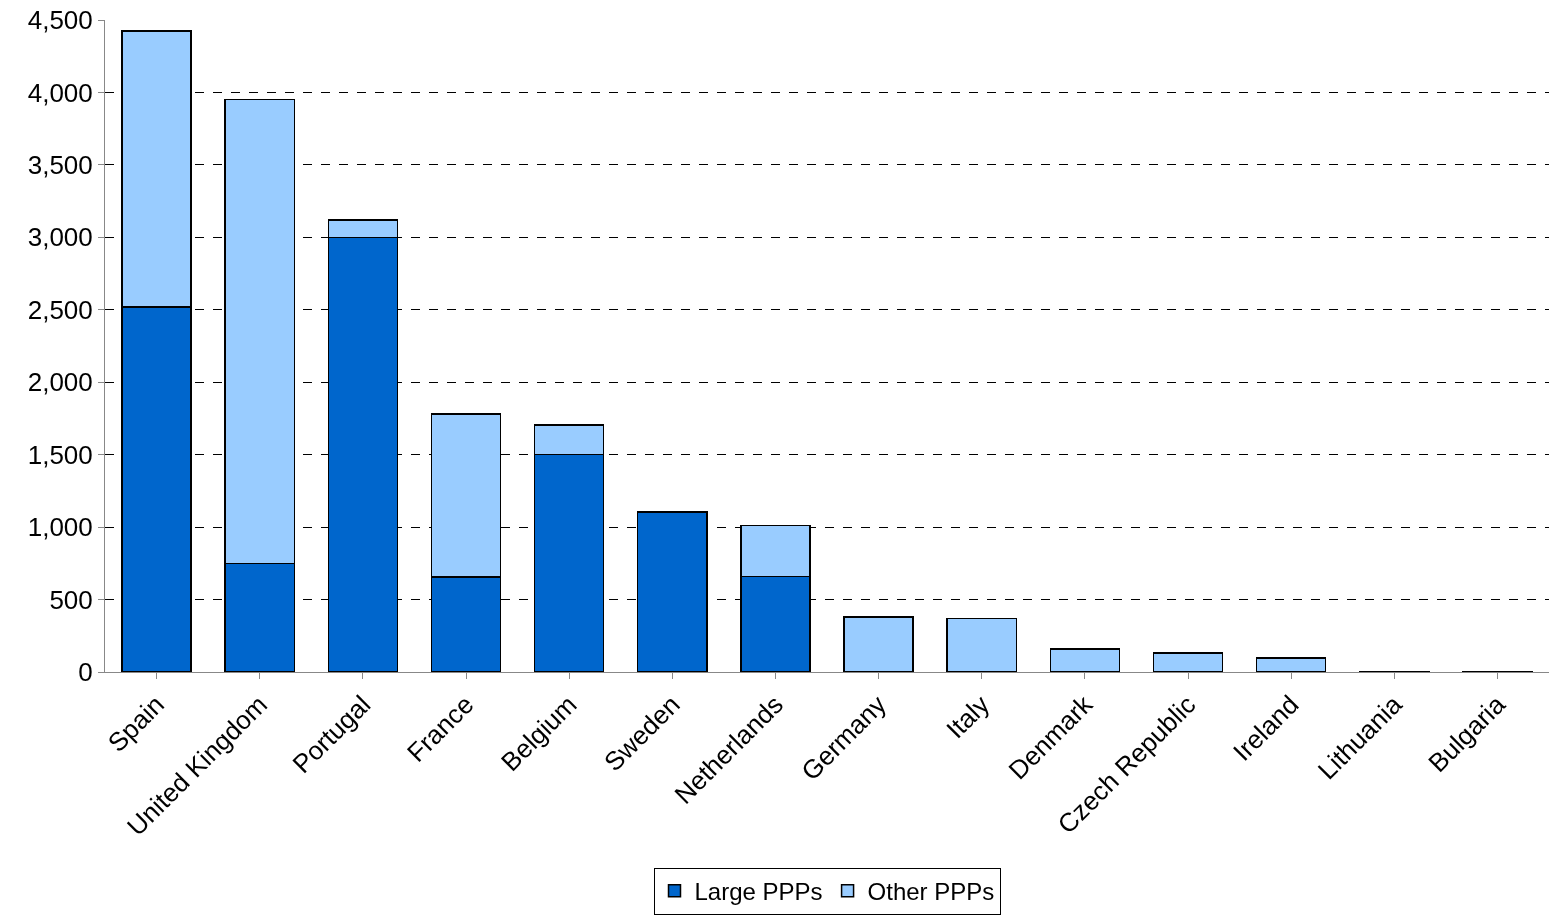  What do you see at coordinates (758, 892) in the screenshot?
I see `legend-label: Large PPPs` at bounding box center [758, 892].